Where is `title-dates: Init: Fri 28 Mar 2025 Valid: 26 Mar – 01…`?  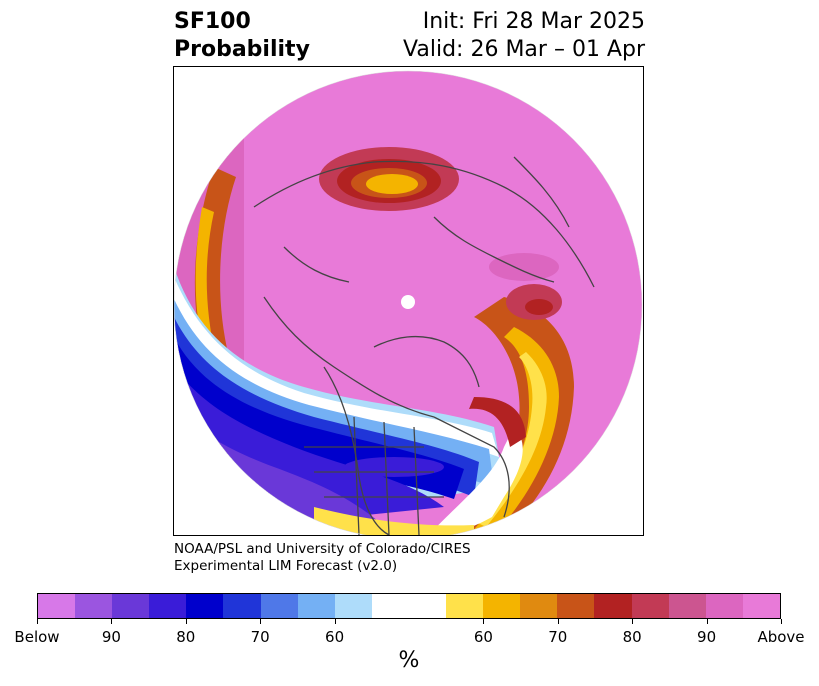
title-dates: Init: Fri 28 Mar 2025 Valid: 26 Mar – 01… is located at coordinates (524, 36).